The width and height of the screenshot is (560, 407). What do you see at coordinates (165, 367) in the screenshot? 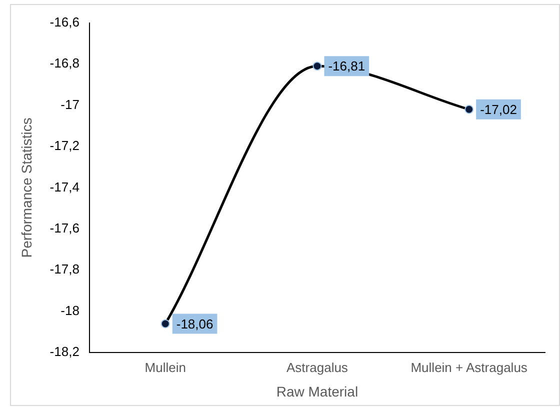
I see `x-tick-label: Mullein` at bounding box center [165, 367].